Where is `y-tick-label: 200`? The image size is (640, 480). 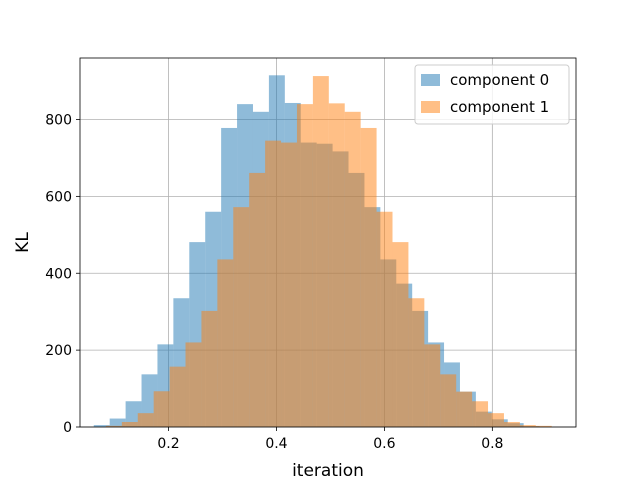
y-tick-label: 200 is located at coordinates (58, 351).